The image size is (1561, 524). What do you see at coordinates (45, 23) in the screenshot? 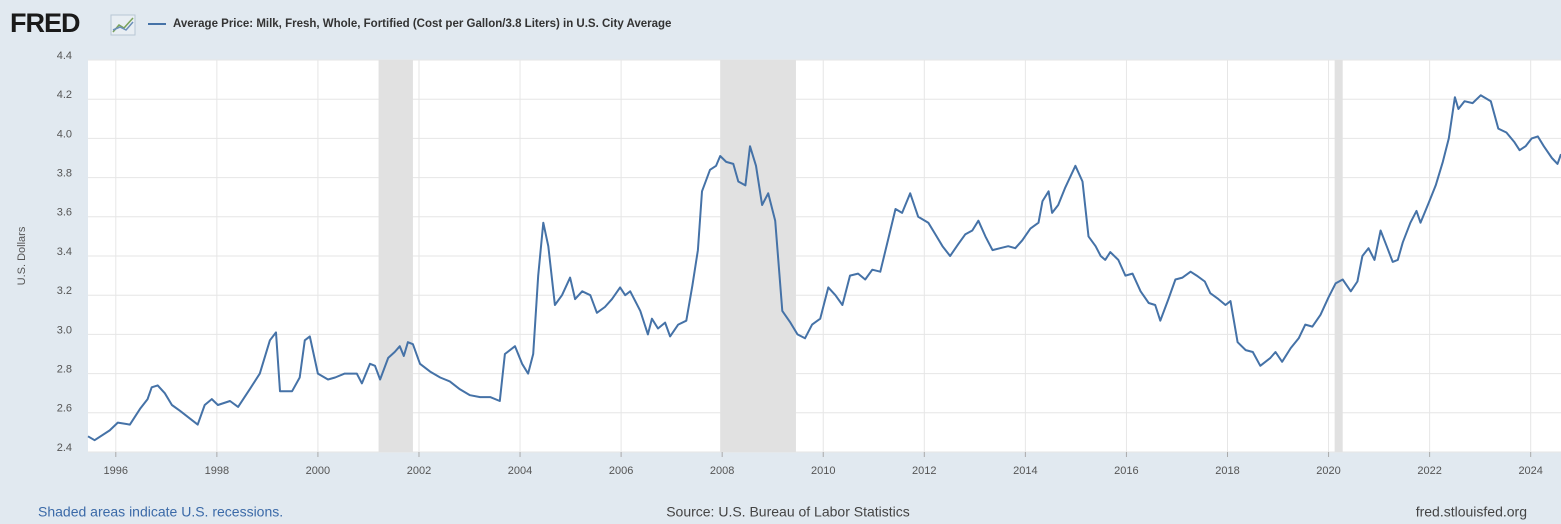
I see `logo: FRED` at bounding box center [45, 23].